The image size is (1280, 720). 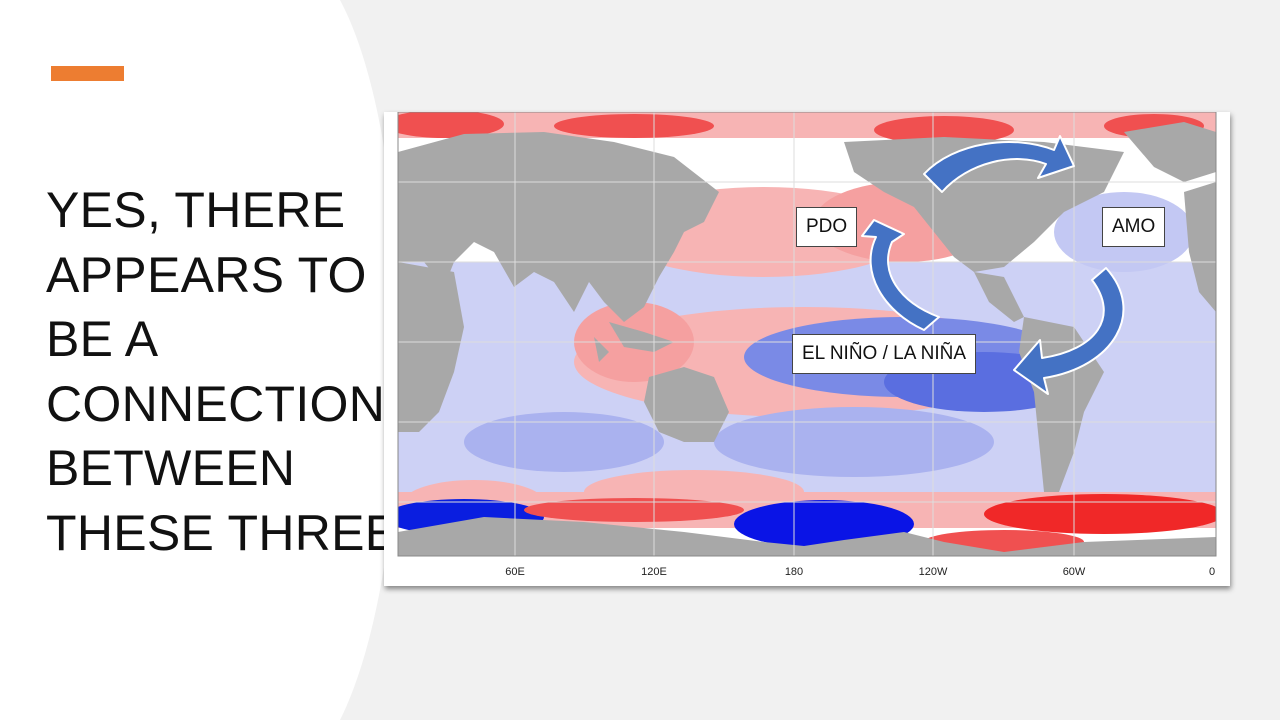 I want to click on title-line: APPEARS TO, so click(x=206, y=274).